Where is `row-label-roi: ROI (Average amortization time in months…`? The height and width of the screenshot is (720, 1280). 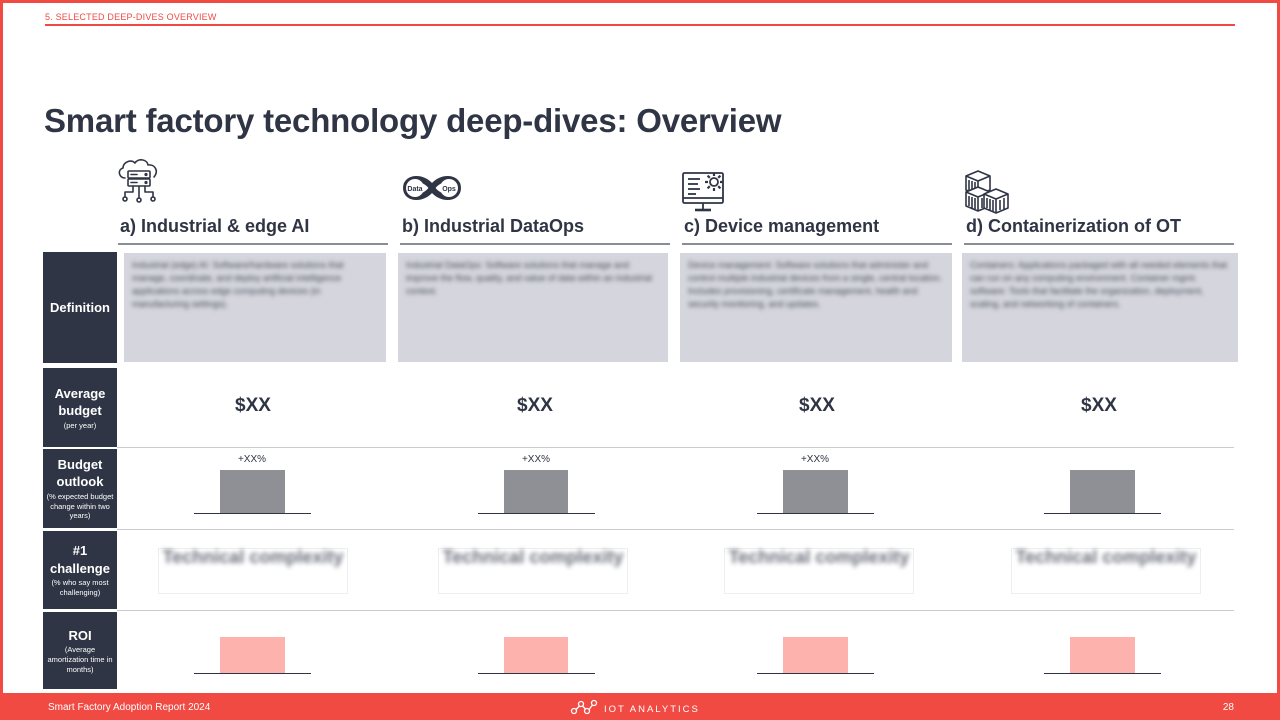
row-label-roi: ROI (Average amortization time in months… is located at coordinates (80, 650).